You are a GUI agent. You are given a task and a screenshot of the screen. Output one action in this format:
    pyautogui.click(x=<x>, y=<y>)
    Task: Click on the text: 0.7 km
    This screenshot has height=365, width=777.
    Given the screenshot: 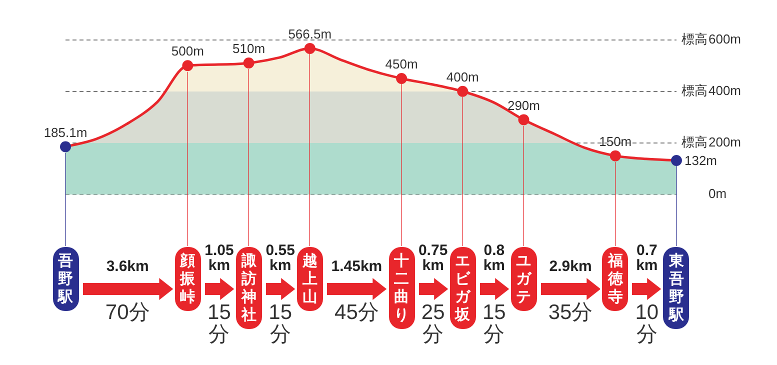 What is the action you would take?
    pyautogui.click(x=647, y=258)
    